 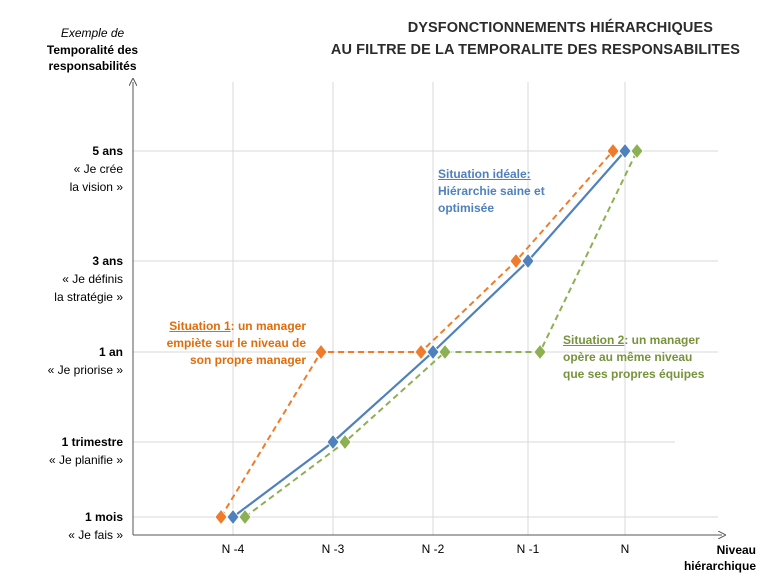 What do you see at coordinates (662, 340) in the screenshot?
I see `annotation-s2-rest: : un manager` at bounding box center [662, 340].